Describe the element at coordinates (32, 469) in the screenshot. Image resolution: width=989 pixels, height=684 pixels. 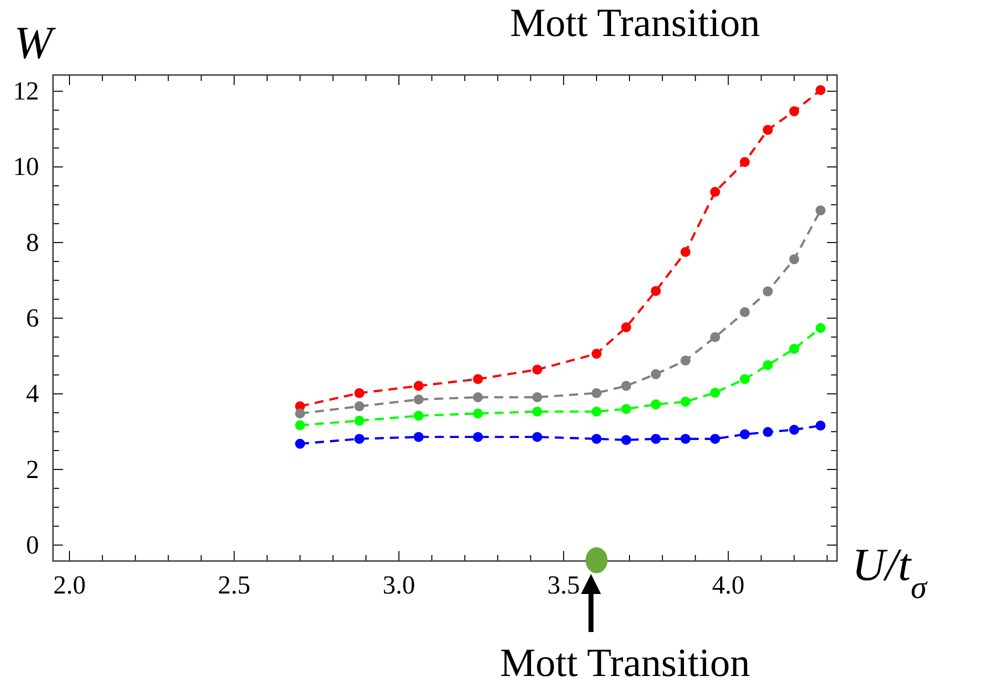
I see `y-tick-label: 2` at that location.